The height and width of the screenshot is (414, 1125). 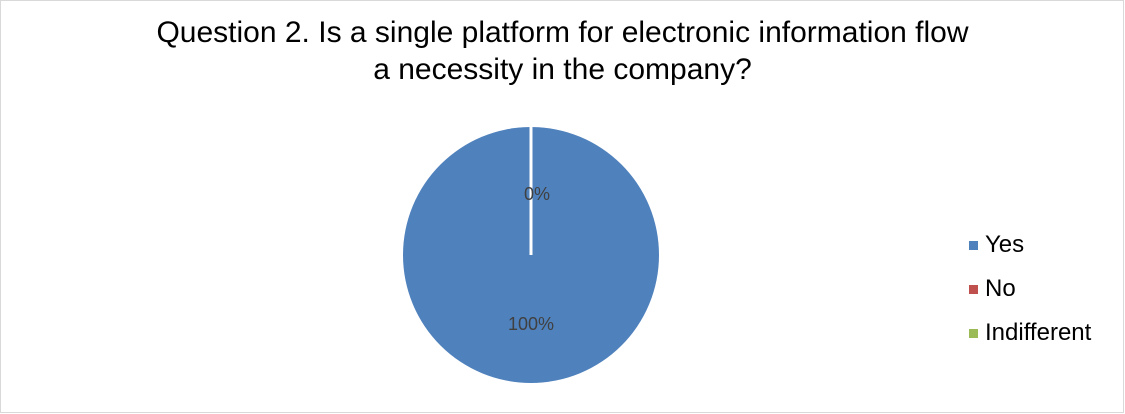 What do you see at coordinates (1005, 244) in the screenshot?
I see `legend-label-yes: Yes` at bounding box center [1005, 244].